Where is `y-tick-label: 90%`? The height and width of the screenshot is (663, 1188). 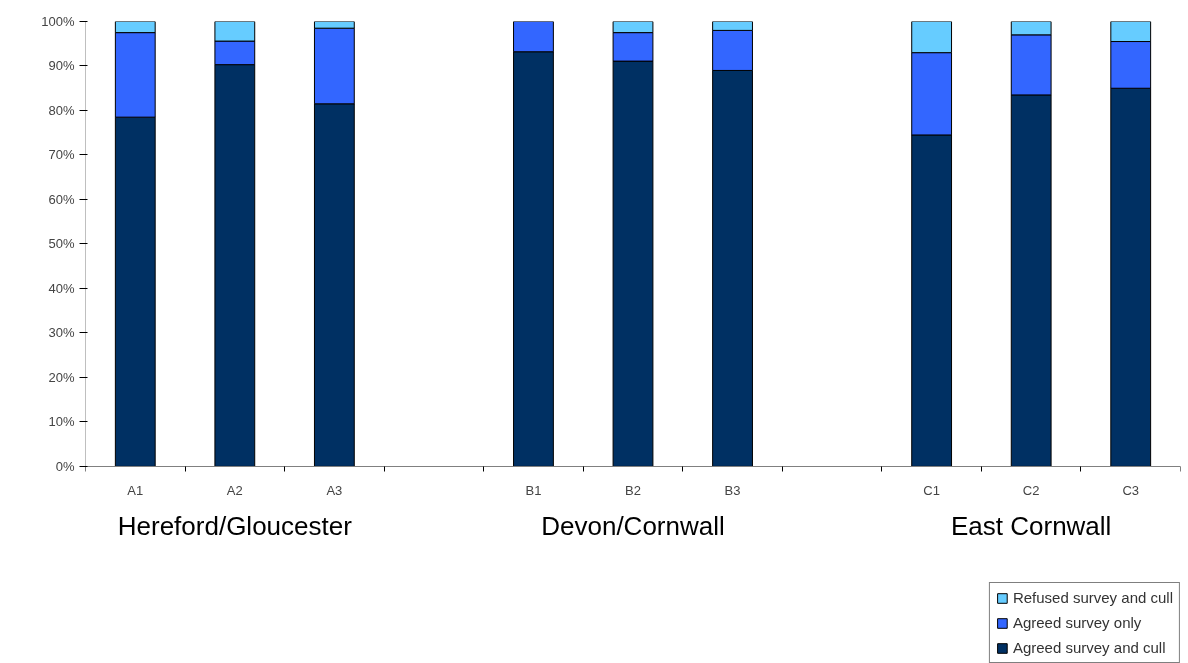
y-tick-label: 90% is located at coordinates (61, 66).